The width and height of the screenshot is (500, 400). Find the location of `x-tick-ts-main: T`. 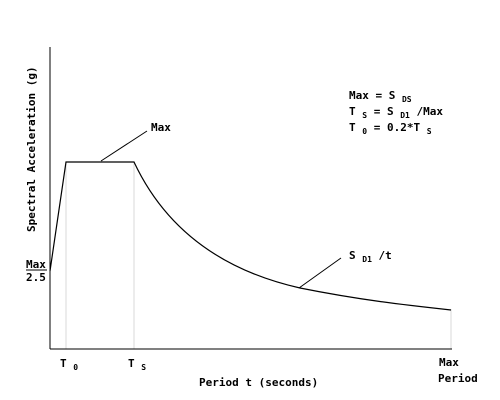

x-tick-ts-main: T is located at coordinates (131, 363).